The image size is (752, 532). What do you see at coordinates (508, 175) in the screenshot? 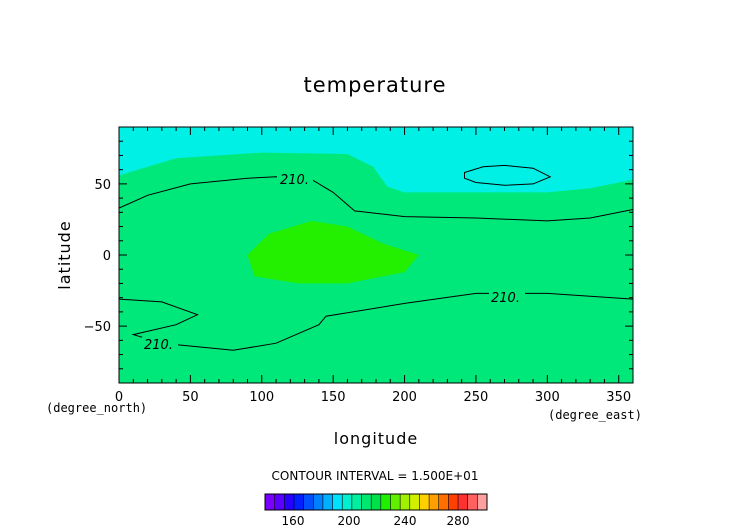
I see `contour-line-north-closed` at bounding box center [508, 175].